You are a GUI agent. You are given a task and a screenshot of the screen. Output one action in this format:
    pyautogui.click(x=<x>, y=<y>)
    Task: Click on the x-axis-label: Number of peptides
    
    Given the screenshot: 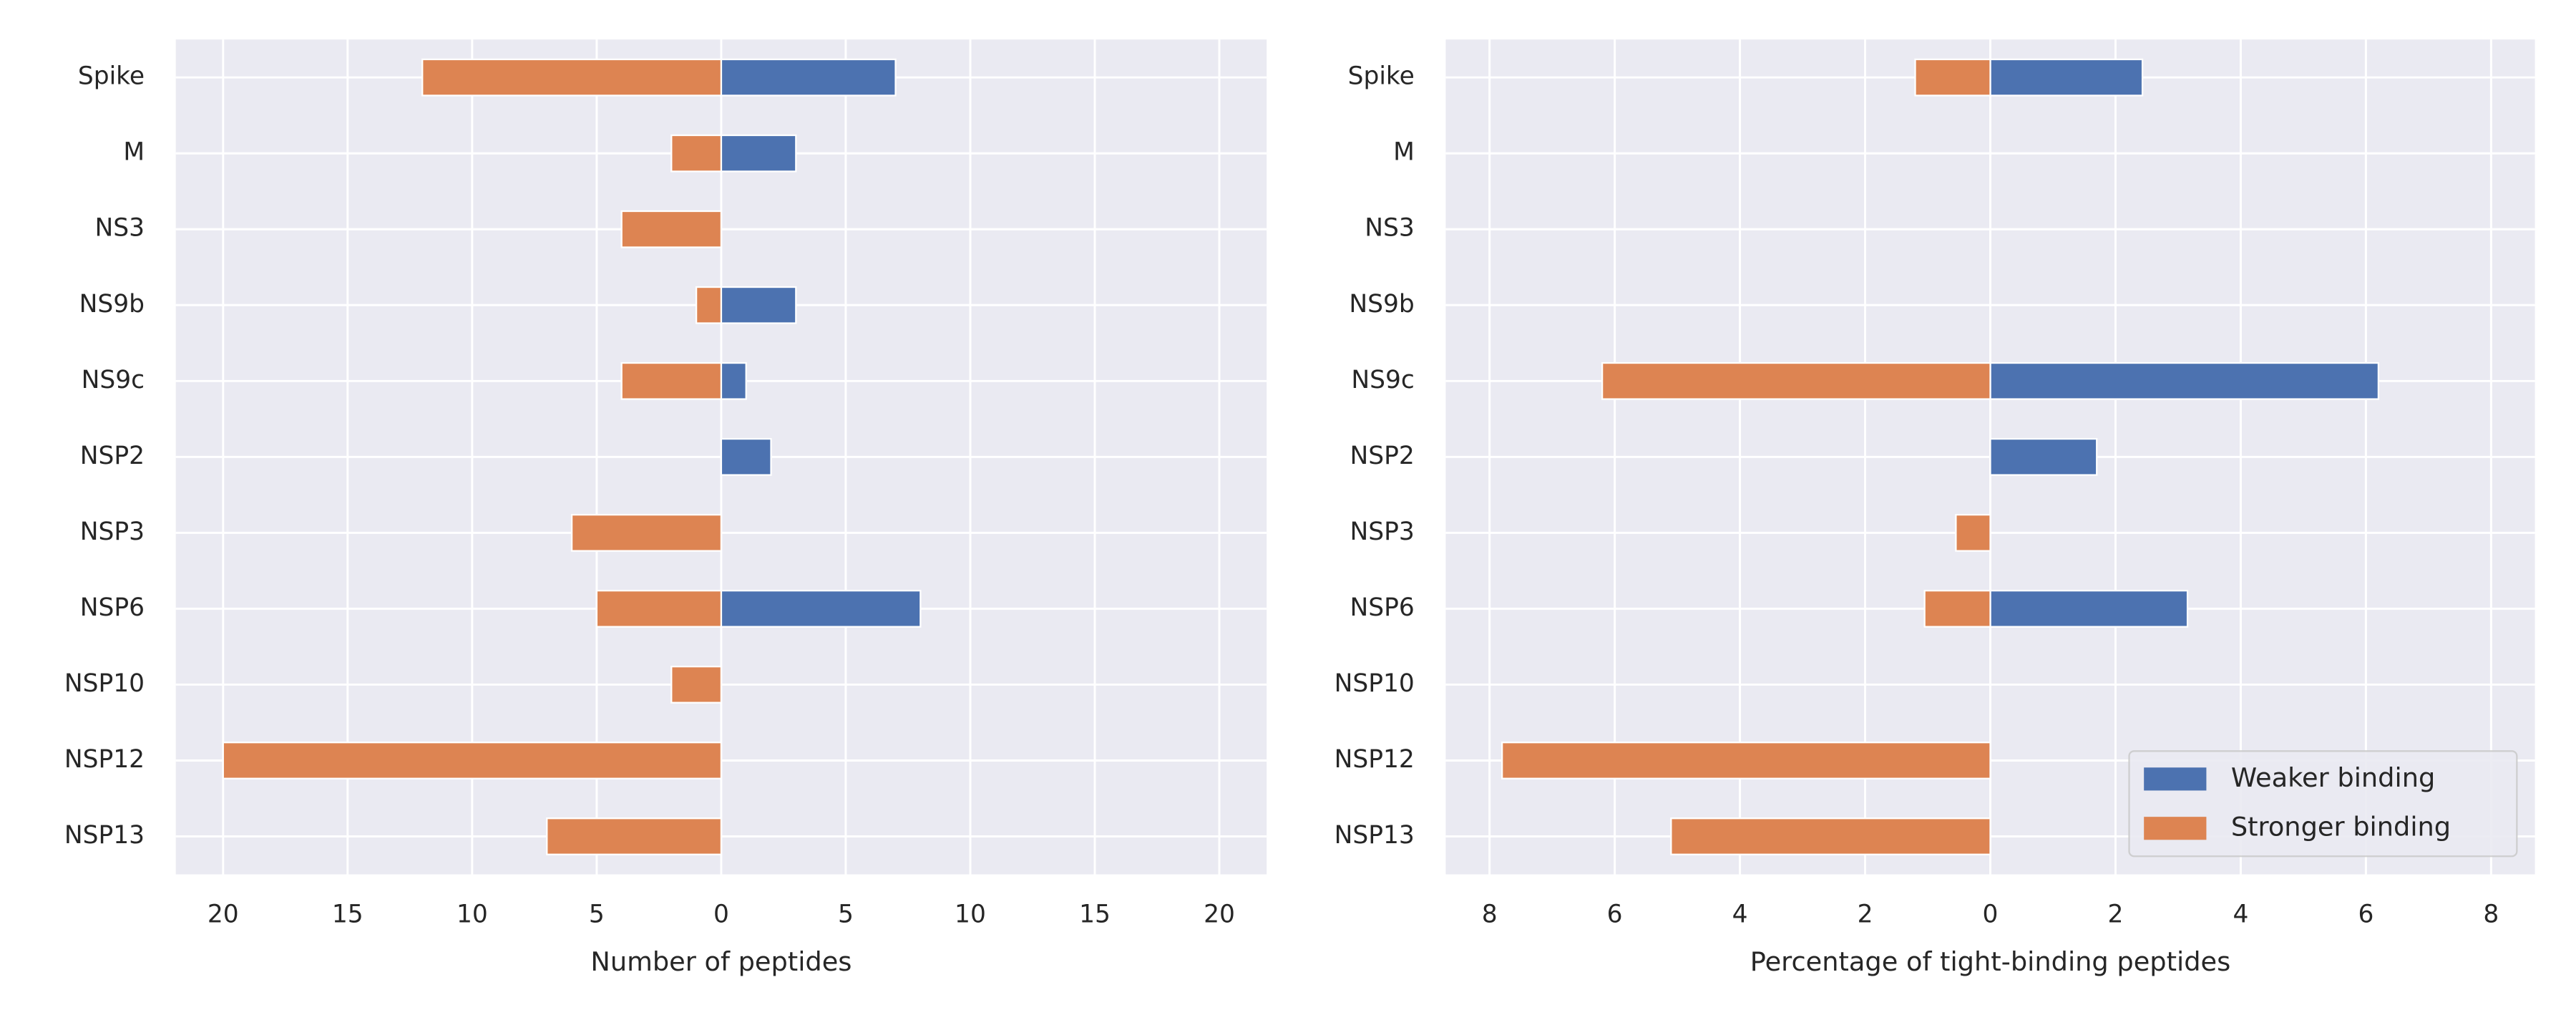 What is the action you would take?
    pyautogui.click(x=721, y=961)
    